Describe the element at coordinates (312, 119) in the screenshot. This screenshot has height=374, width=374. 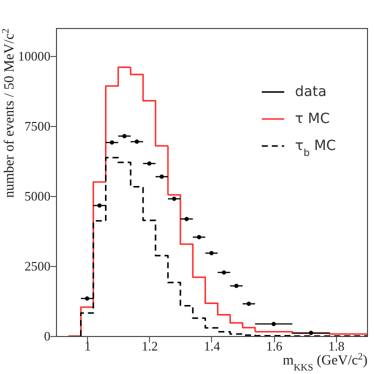
I see `legend-label: τ MC` at that location.